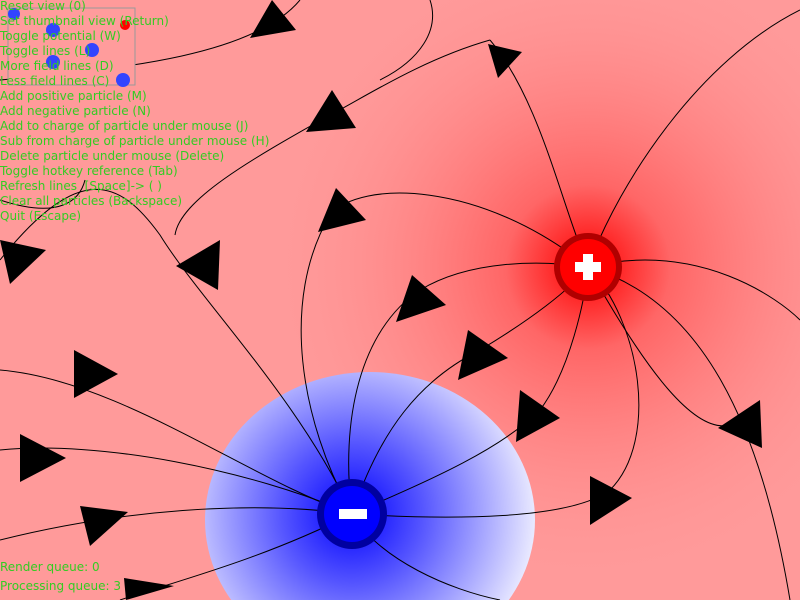  Describe the element at coordinates (84, 21) in the screenshot. I see `menu-item: Set thumbnail view (Return)` at that location.